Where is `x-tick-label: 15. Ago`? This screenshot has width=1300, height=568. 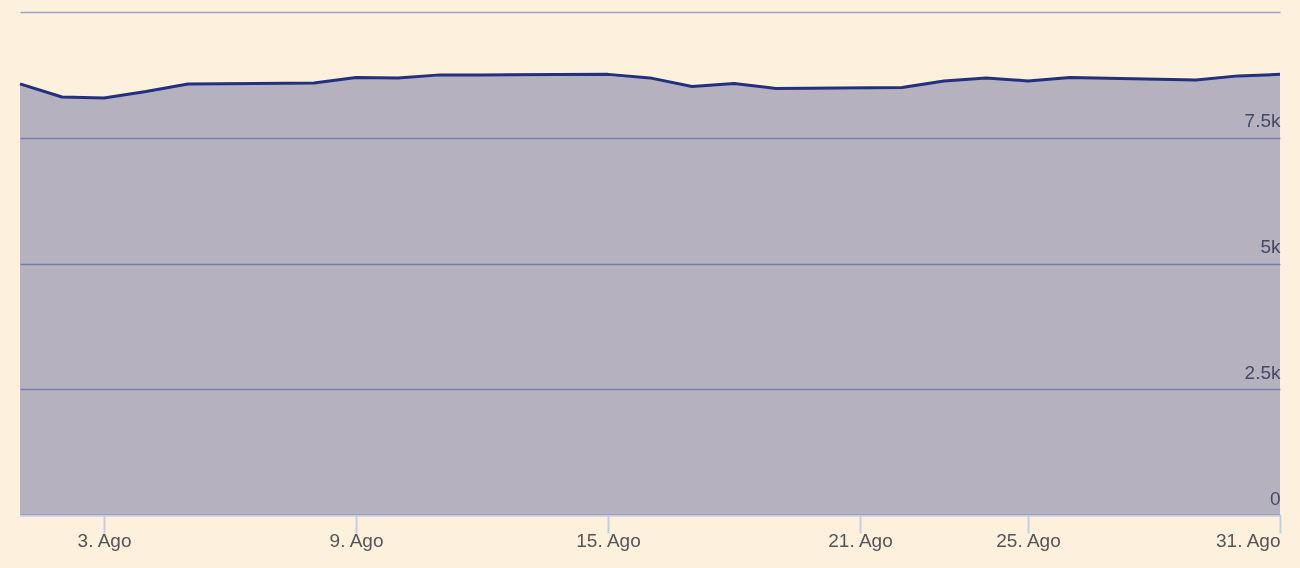 x-tick-label: 15. Ago is located at coordinates (608, 540).